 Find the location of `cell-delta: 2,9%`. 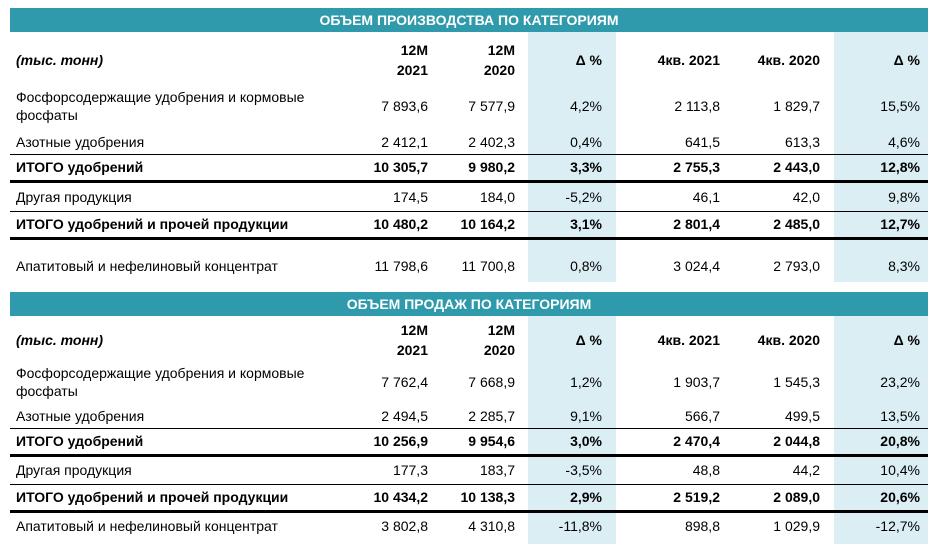

cell-delta: 2,9% is located at coordinates (586, 497).